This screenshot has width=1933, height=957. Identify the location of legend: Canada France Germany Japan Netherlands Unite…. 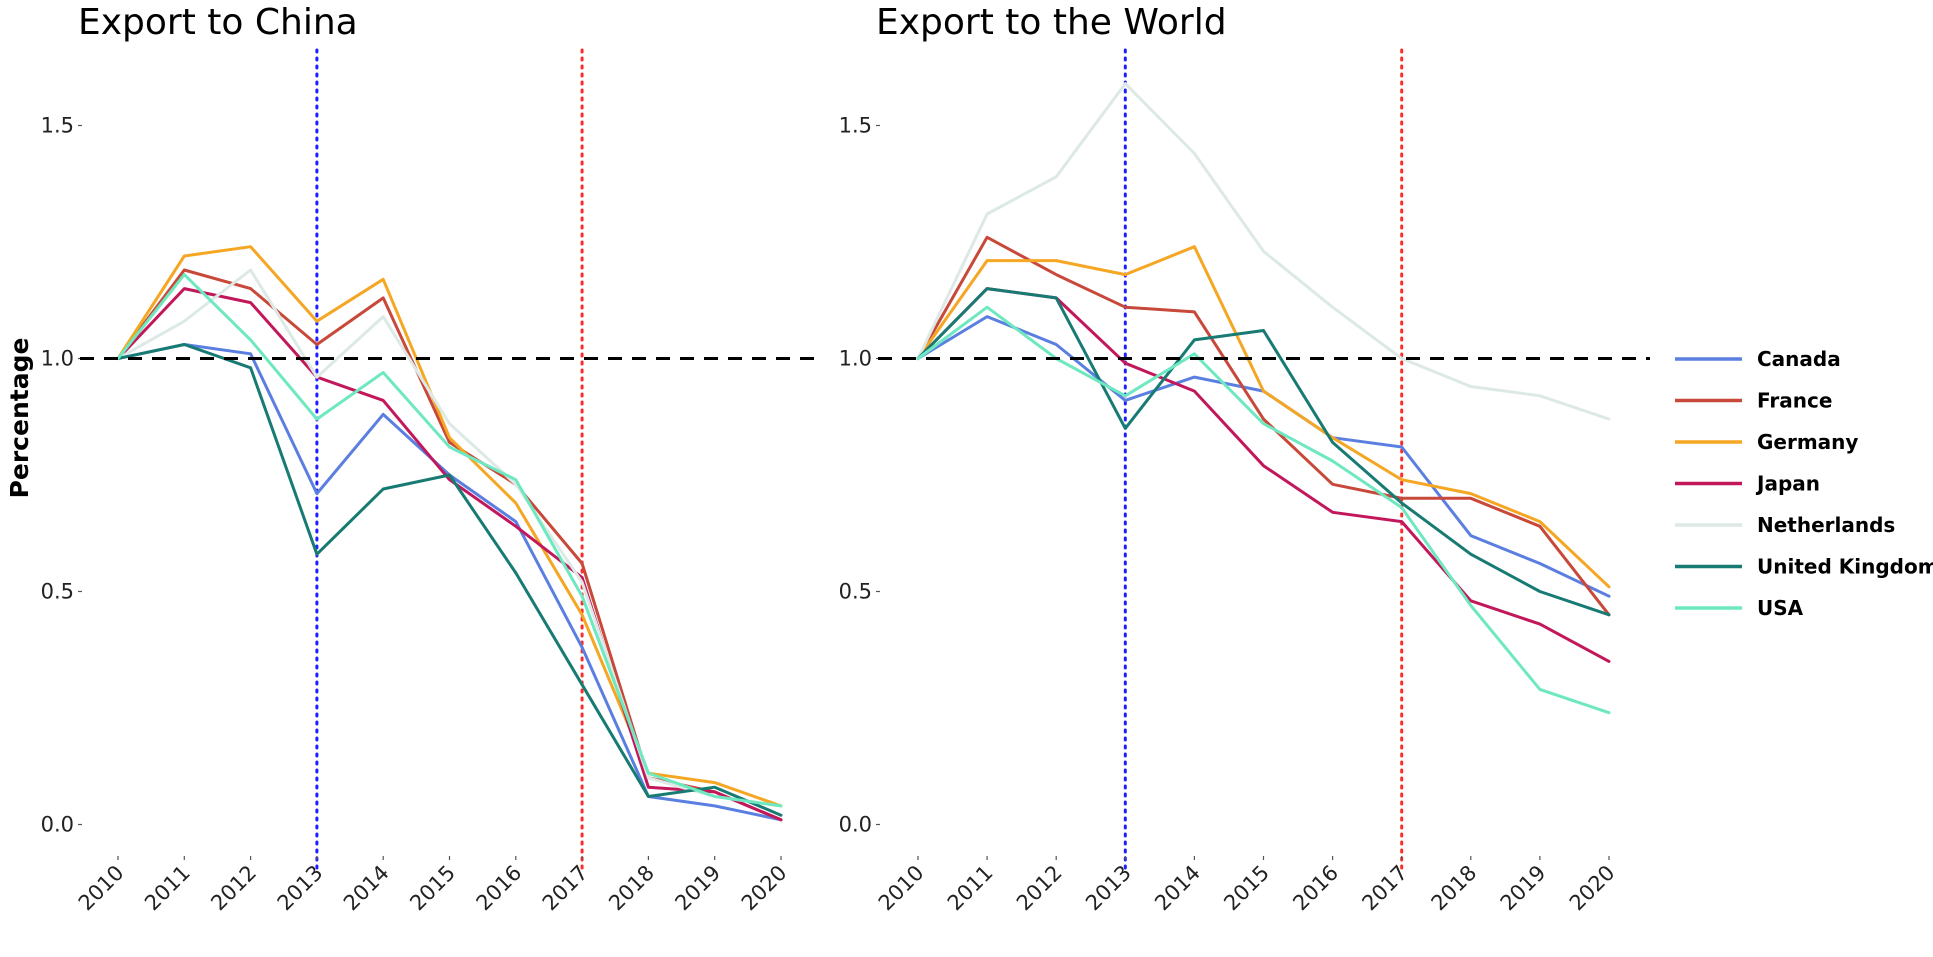
(1804, 483).